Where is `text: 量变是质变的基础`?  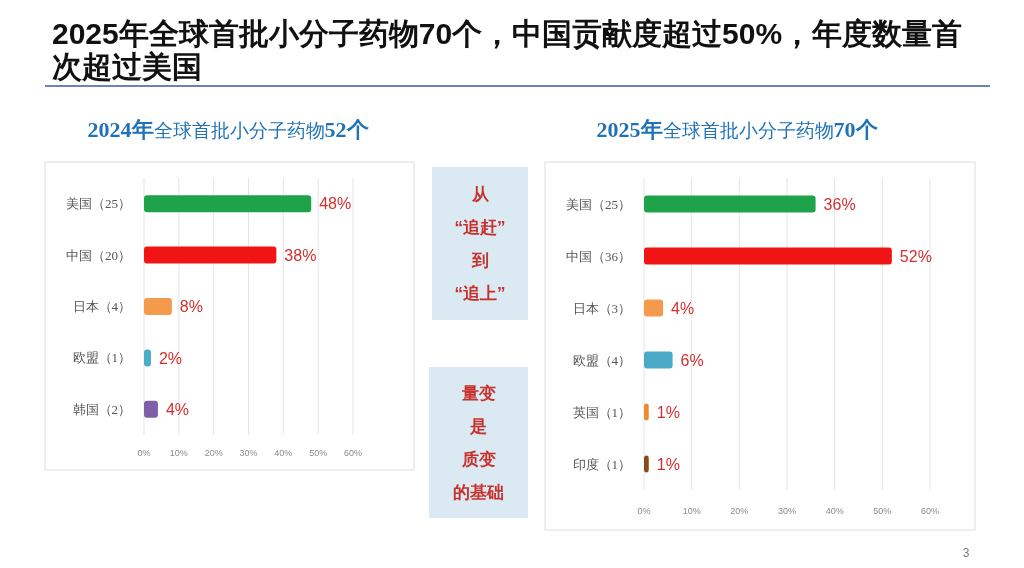
text: 量变是质变的基础 is located at coordinates (478, 442).